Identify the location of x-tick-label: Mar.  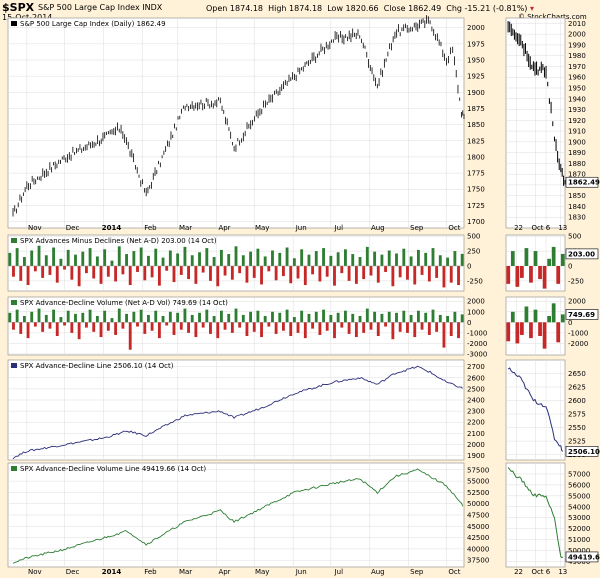
(185, 228).